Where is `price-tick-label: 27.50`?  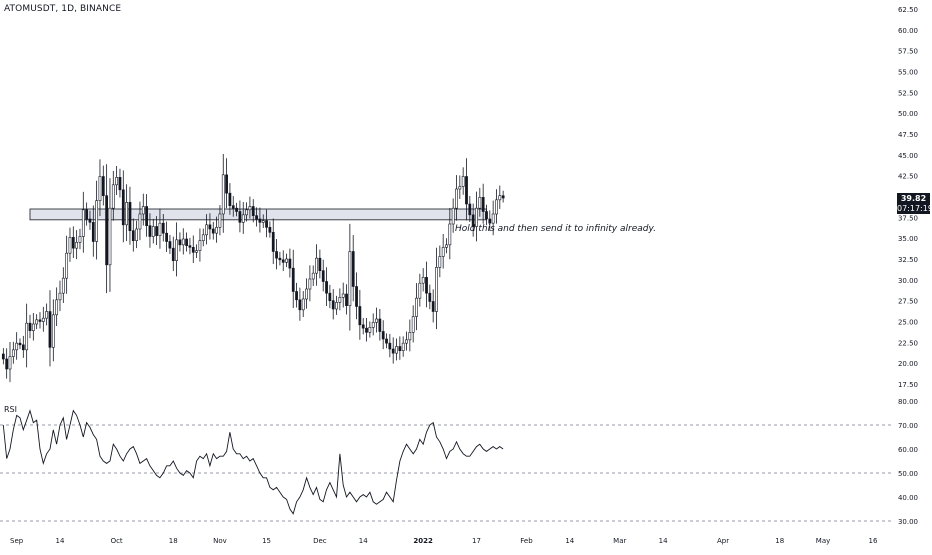 price-tick-label: 27.50 is located at coordinates (908, 302).